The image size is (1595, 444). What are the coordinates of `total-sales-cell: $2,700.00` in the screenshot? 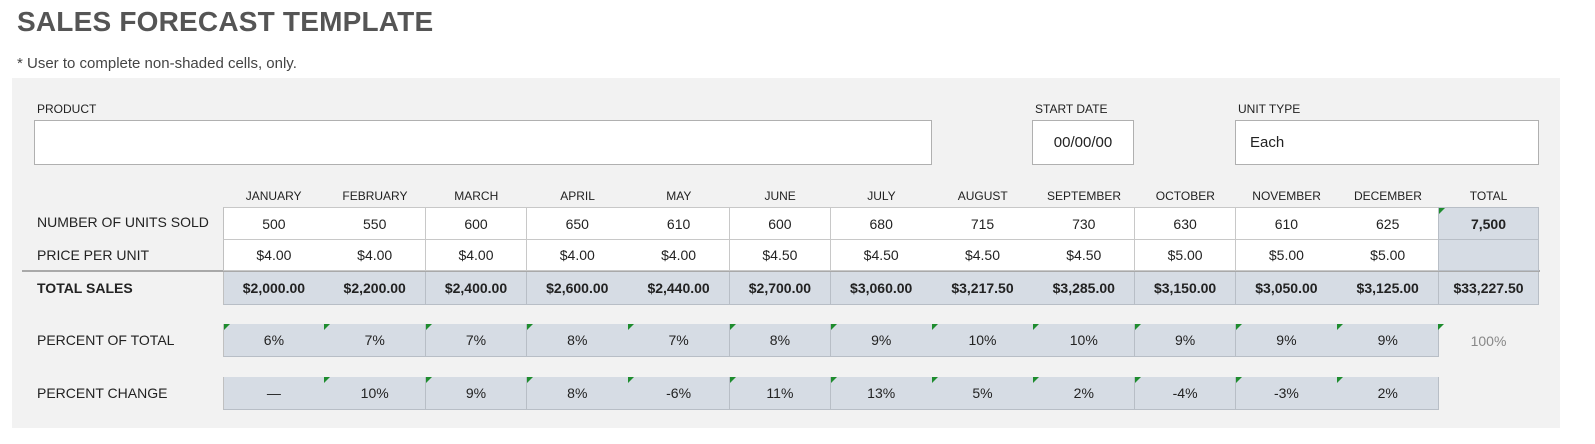 It's located at (780, 288).